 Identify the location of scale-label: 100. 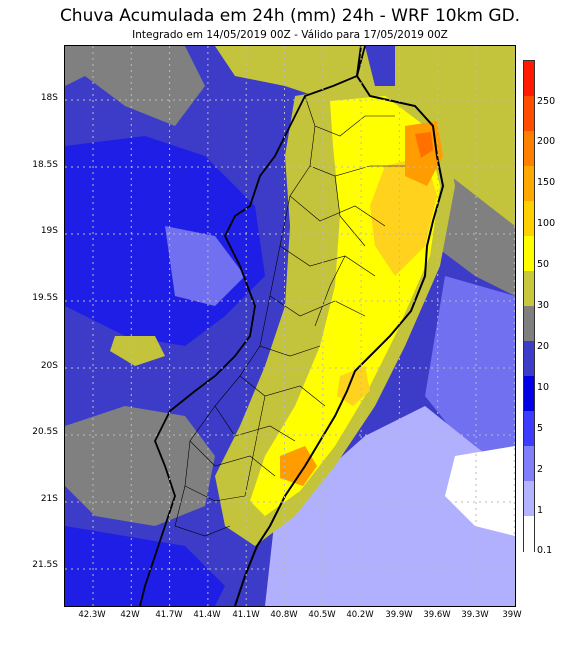
(546, 223).